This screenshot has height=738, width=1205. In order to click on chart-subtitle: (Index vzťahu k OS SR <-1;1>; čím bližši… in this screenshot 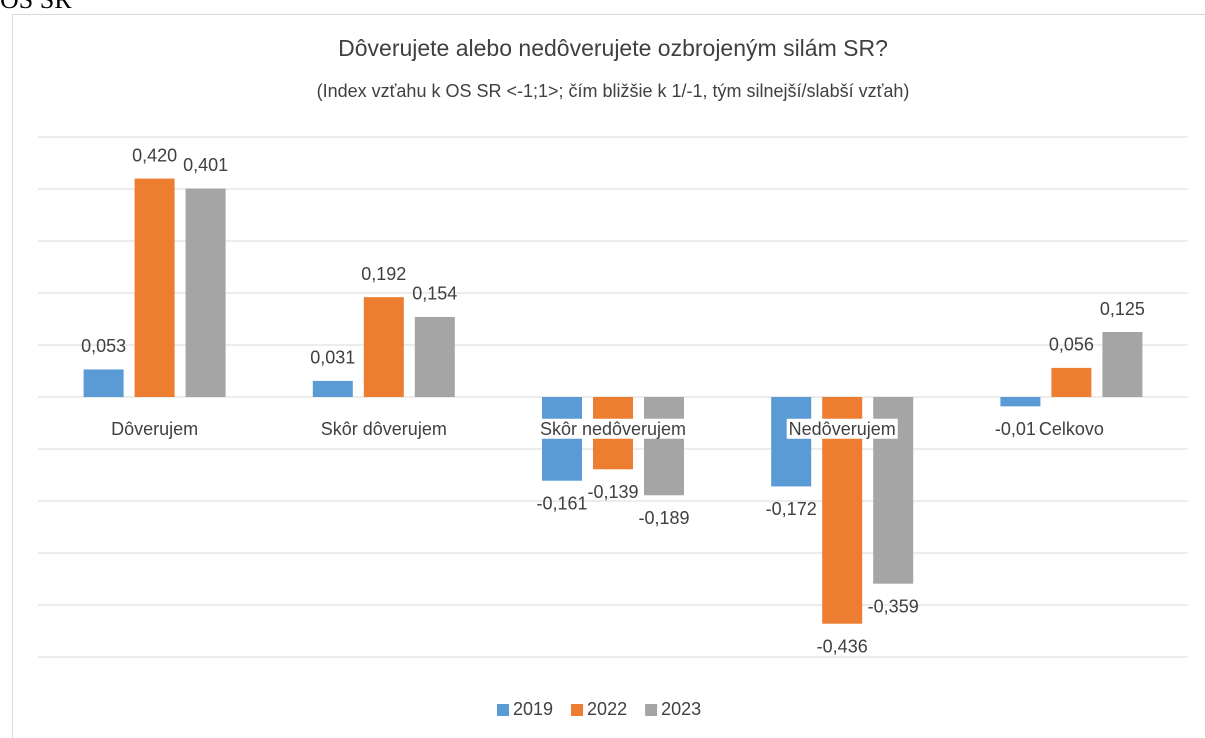, I will do `click(613, 91)`.